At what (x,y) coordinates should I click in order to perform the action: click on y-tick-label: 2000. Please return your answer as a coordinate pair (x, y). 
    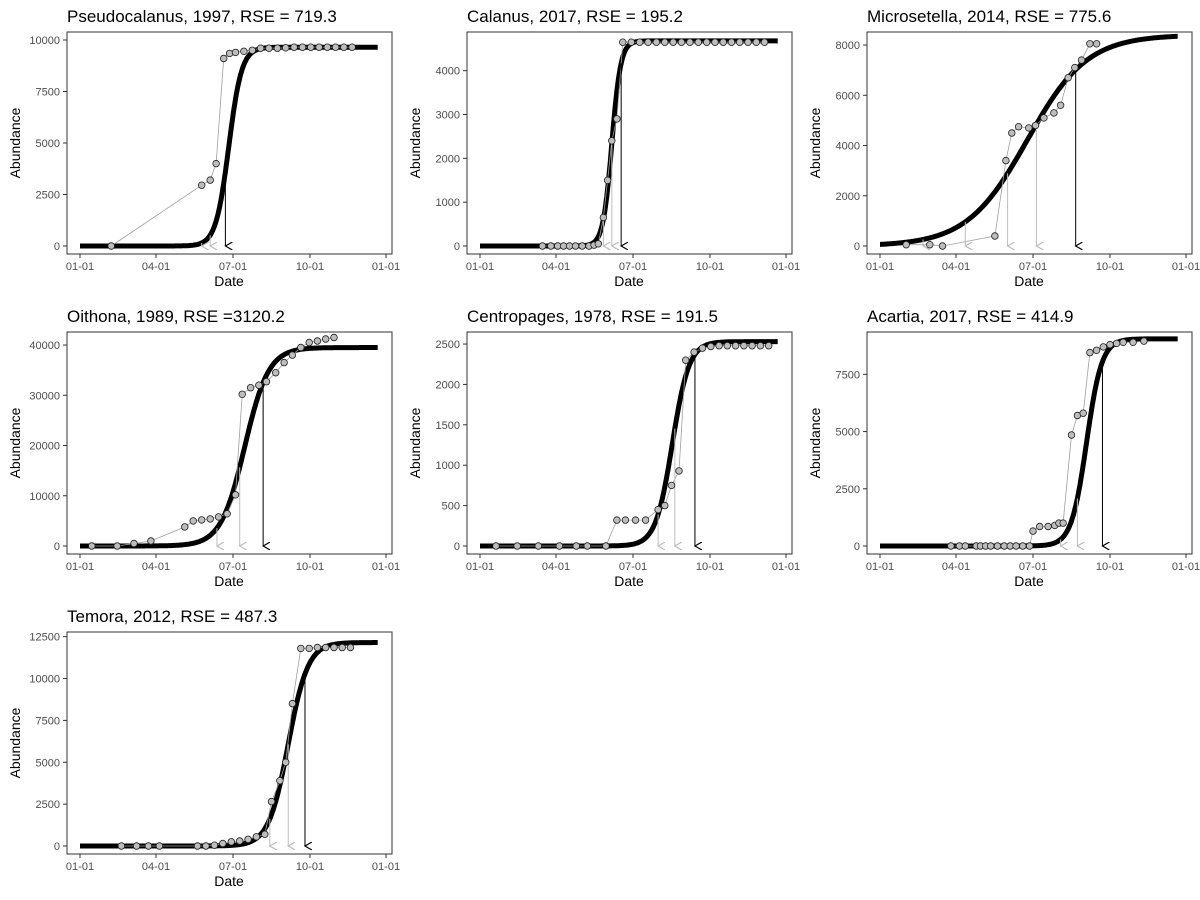
    Looking at the image, I should click on (848, 197).